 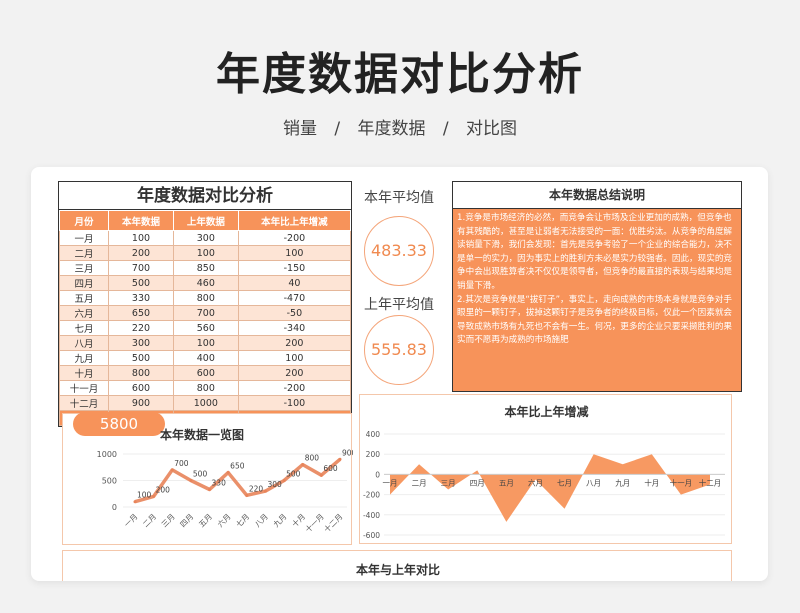 What do you see at coordinates (205, 238) in the screenshot?
I see `table-row: 一月 100 300 -200` at bounding box center [205, 238].